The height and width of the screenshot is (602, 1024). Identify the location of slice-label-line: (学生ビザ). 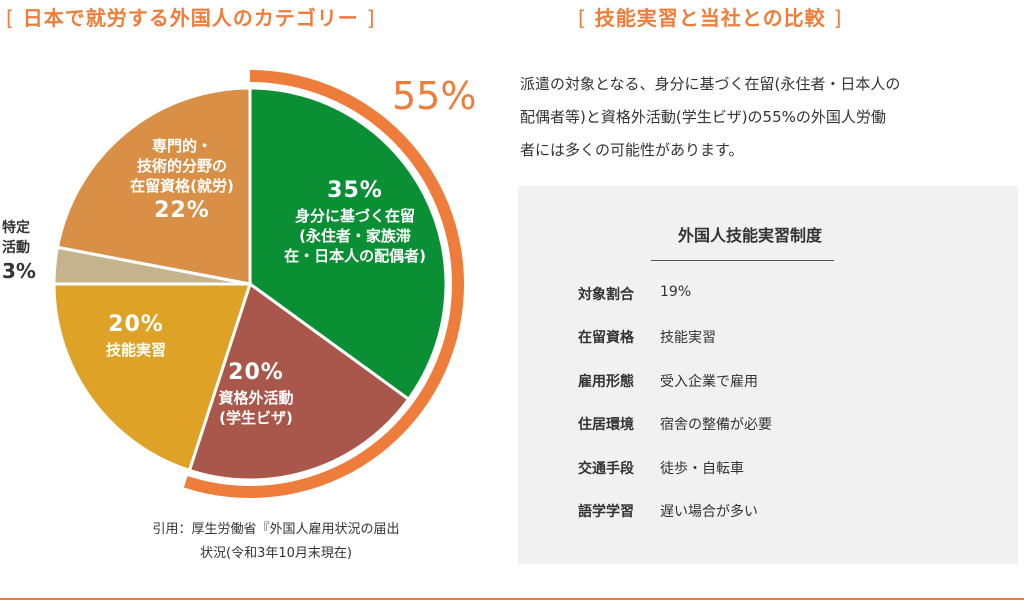
(256, 418).